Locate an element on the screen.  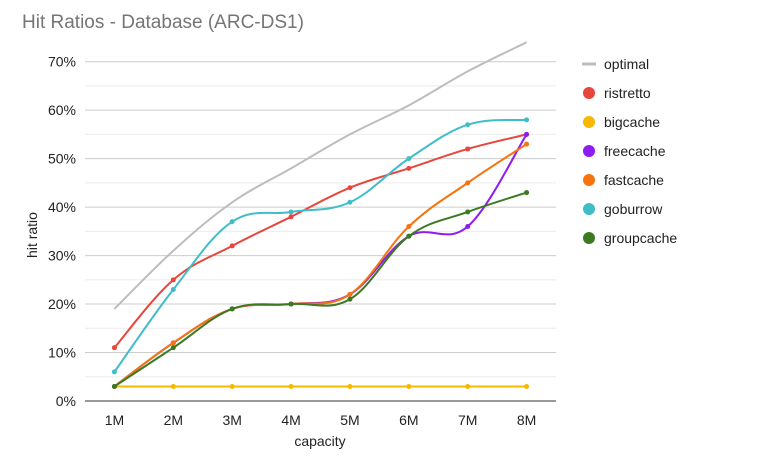
legend-item-bigcache: bigcache is located at coordinates (621, 122).